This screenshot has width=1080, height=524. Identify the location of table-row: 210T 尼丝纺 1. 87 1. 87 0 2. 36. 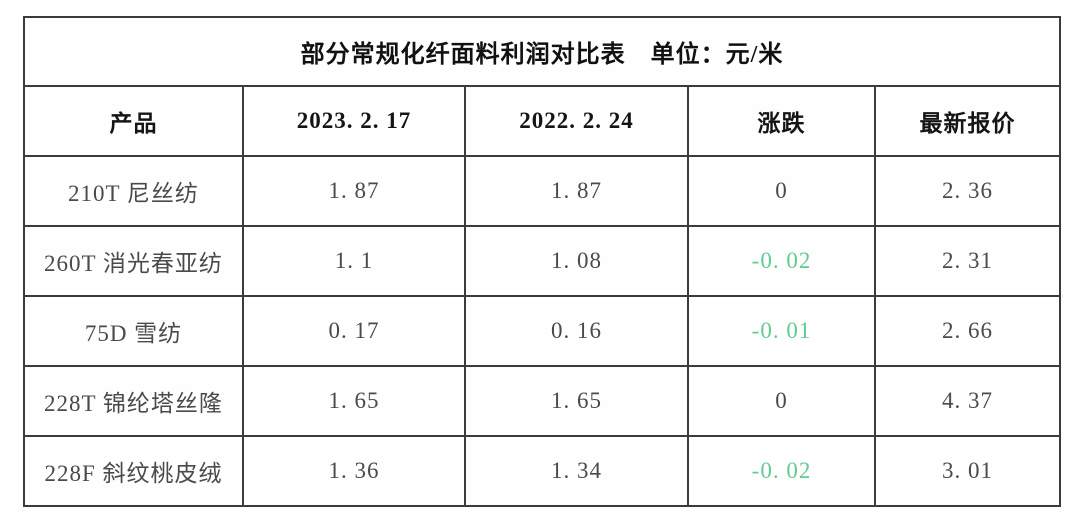
(542, 191).